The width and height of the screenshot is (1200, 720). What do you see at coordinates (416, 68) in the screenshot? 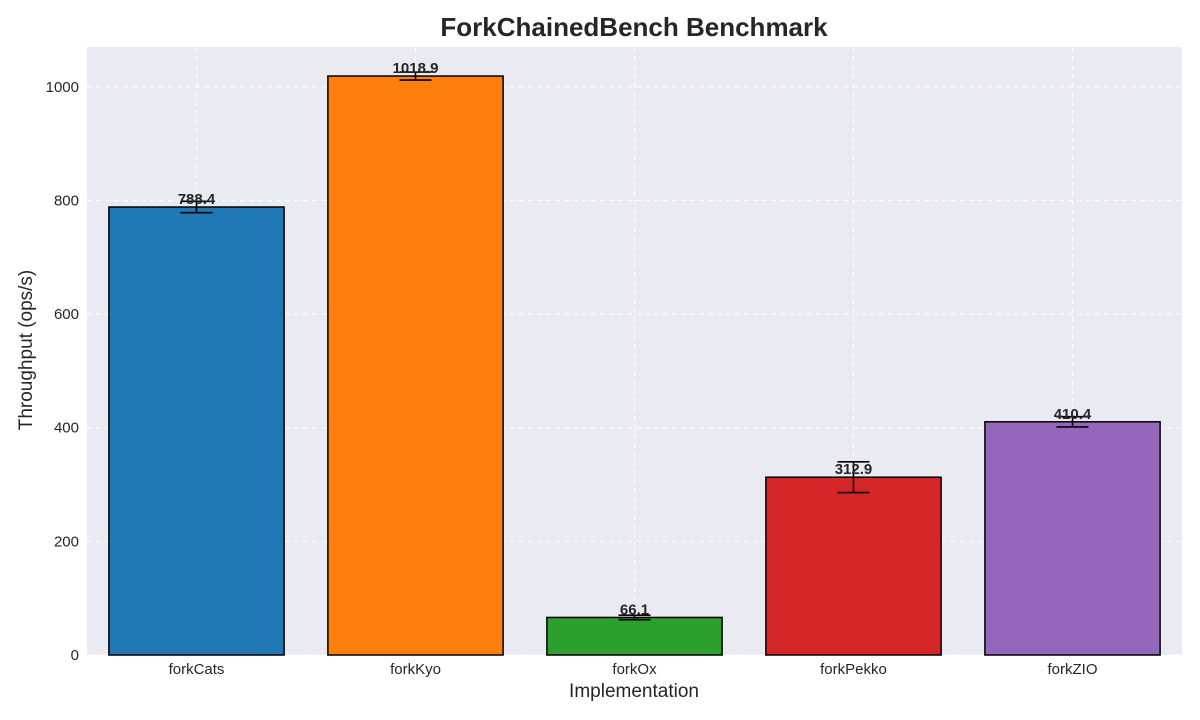
I see `value-label-forkKyo: 1018.9` at bounding box center [416, 68].